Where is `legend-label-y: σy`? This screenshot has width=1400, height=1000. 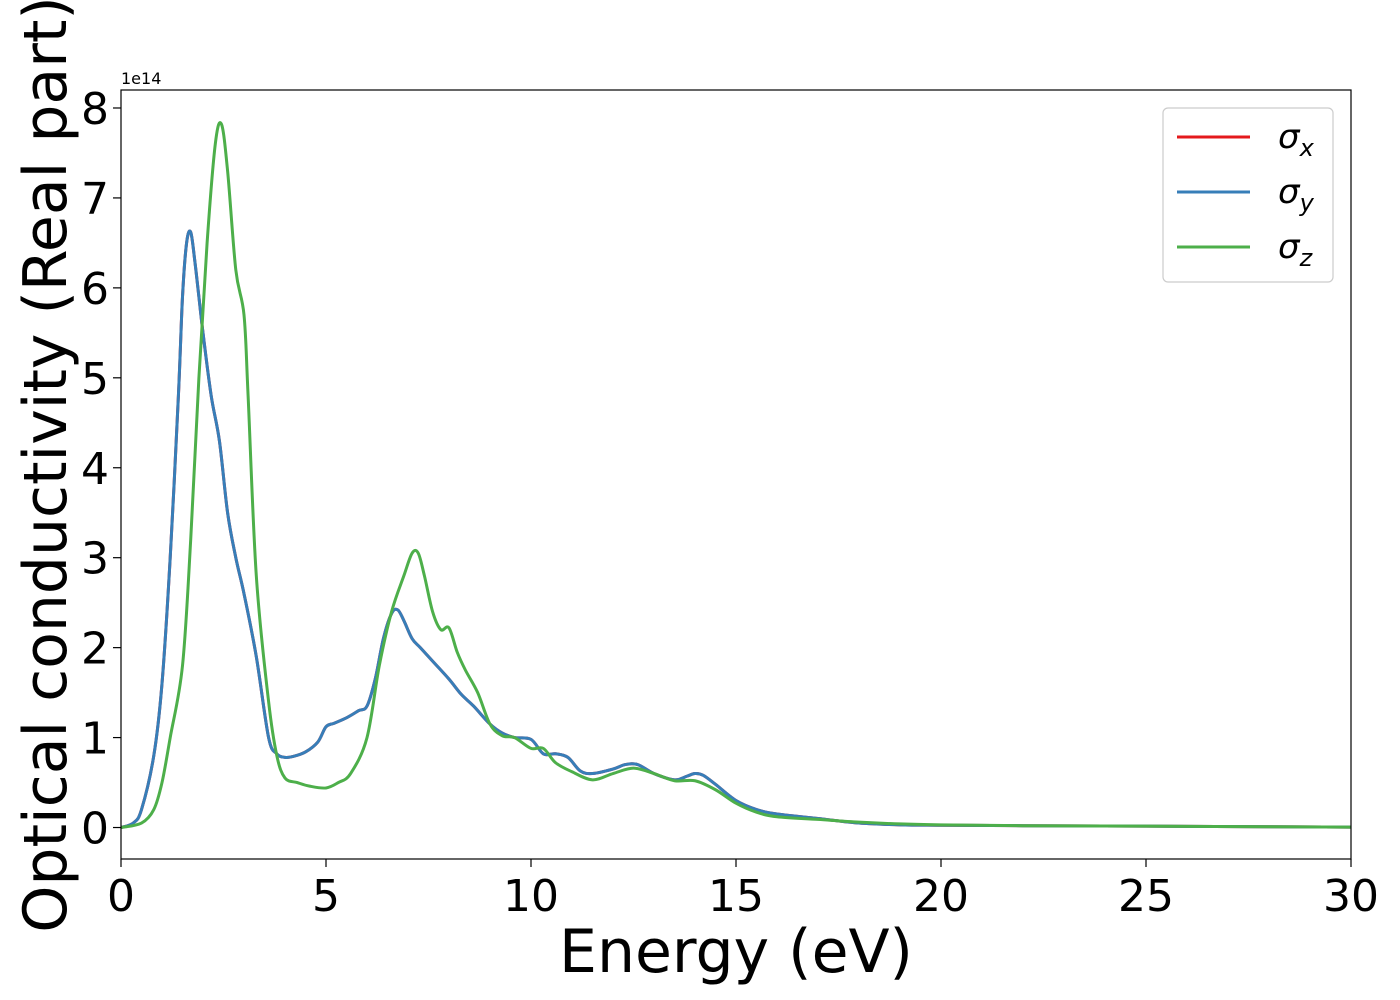
legend-label-y: σy is located at coordinates (1296, 194).